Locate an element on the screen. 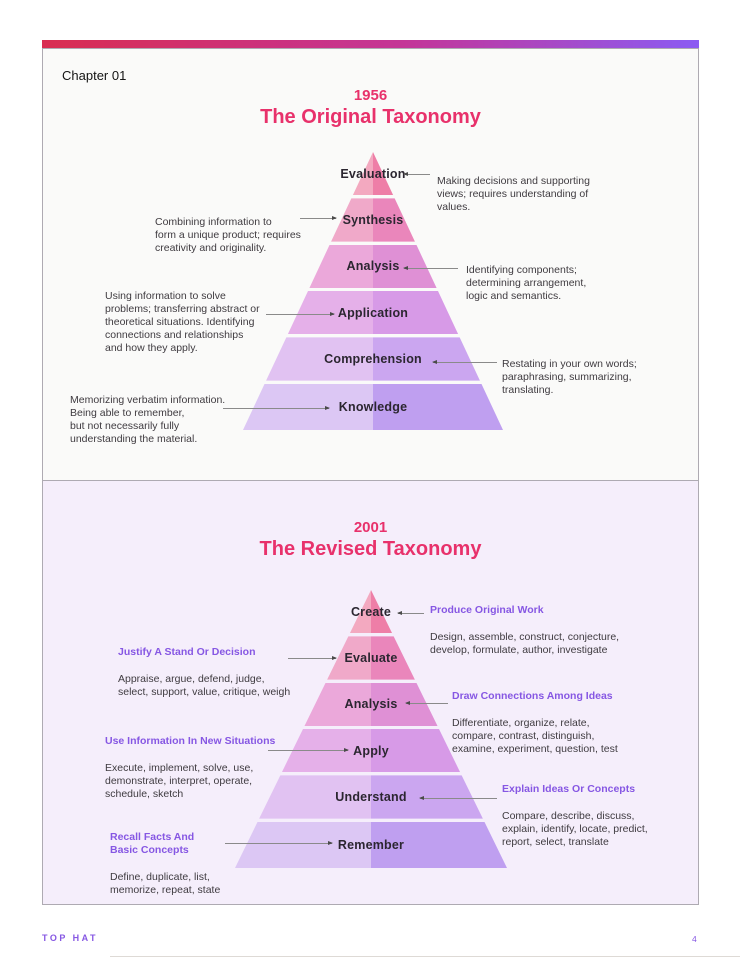  connector-create is located at coordinates (410, 613).